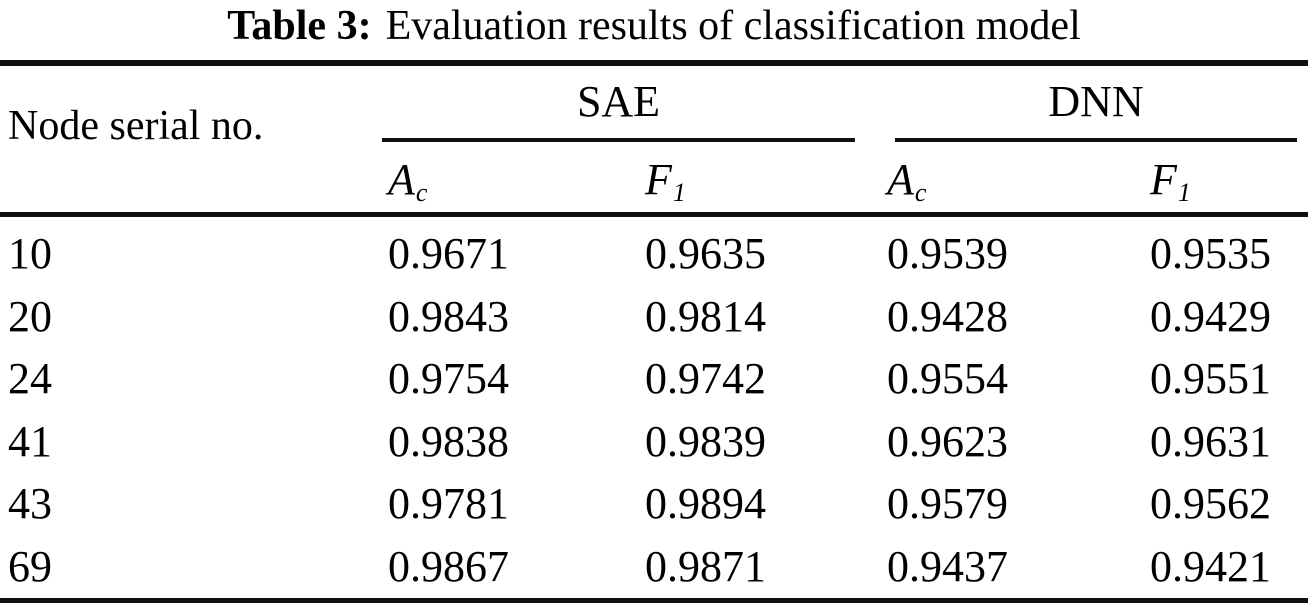 This screenshot has width=1308, height=608. Describe the element at coordinates (448, 566) in the screenshot. I see `cell-sae-ac: 0.9867` at that location.